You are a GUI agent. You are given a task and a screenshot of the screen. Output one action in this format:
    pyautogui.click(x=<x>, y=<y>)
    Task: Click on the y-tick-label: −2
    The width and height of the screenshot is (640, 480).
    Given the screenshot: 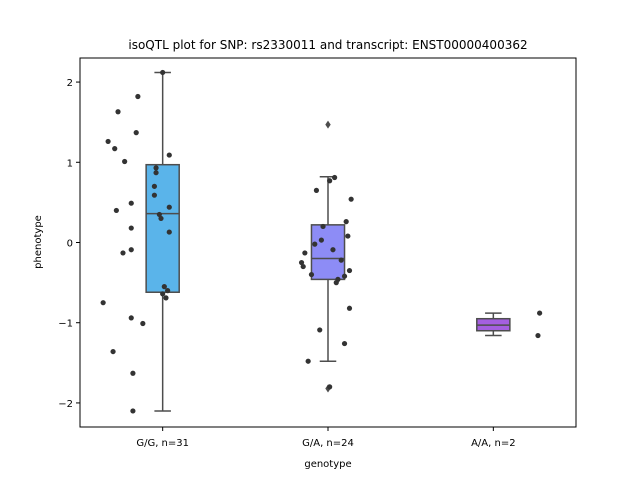 What is the action you would take?
    pyautogui.click(x=65, y=404)
    